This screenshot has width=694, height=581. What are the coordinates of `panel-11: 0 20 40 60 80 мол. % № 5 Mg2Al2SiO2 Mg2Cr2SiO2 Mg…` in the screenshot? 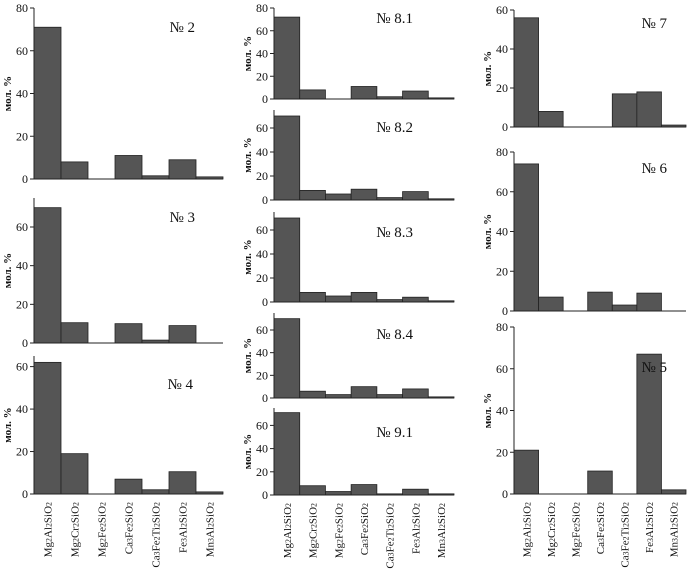 It's located at (584, 444).